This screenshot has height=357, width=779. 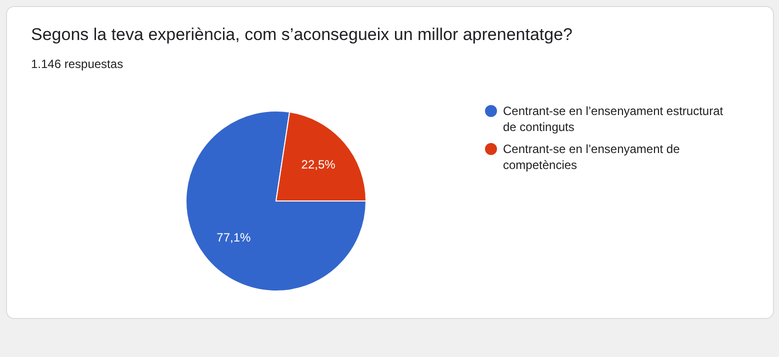 What do you see at coordinates (301, 35) in the screenshot?
I see `chart-title: Segons la teva experiència, com s’aconsegueix un millor aprenentatge?` at bounding box center [301, 35].